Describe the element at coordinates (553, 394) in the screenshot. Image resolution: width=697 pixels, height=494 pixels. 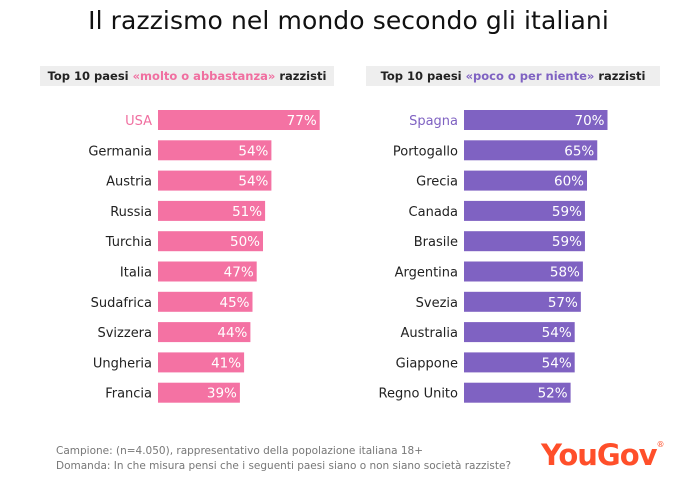
I see `right-value-label-9: 52%` at that location.